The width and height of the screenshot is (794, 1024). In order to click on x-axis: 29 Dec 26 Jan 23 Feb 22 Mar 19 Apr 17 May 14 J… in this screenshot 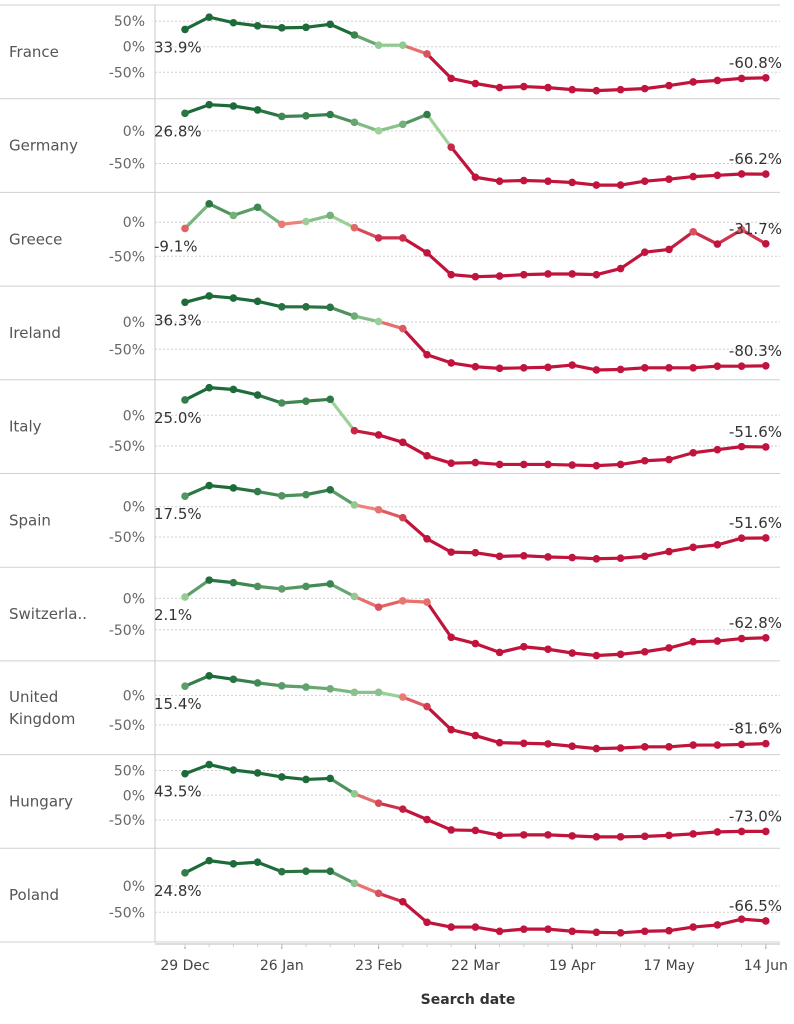, I will do `click(471, 958)`.